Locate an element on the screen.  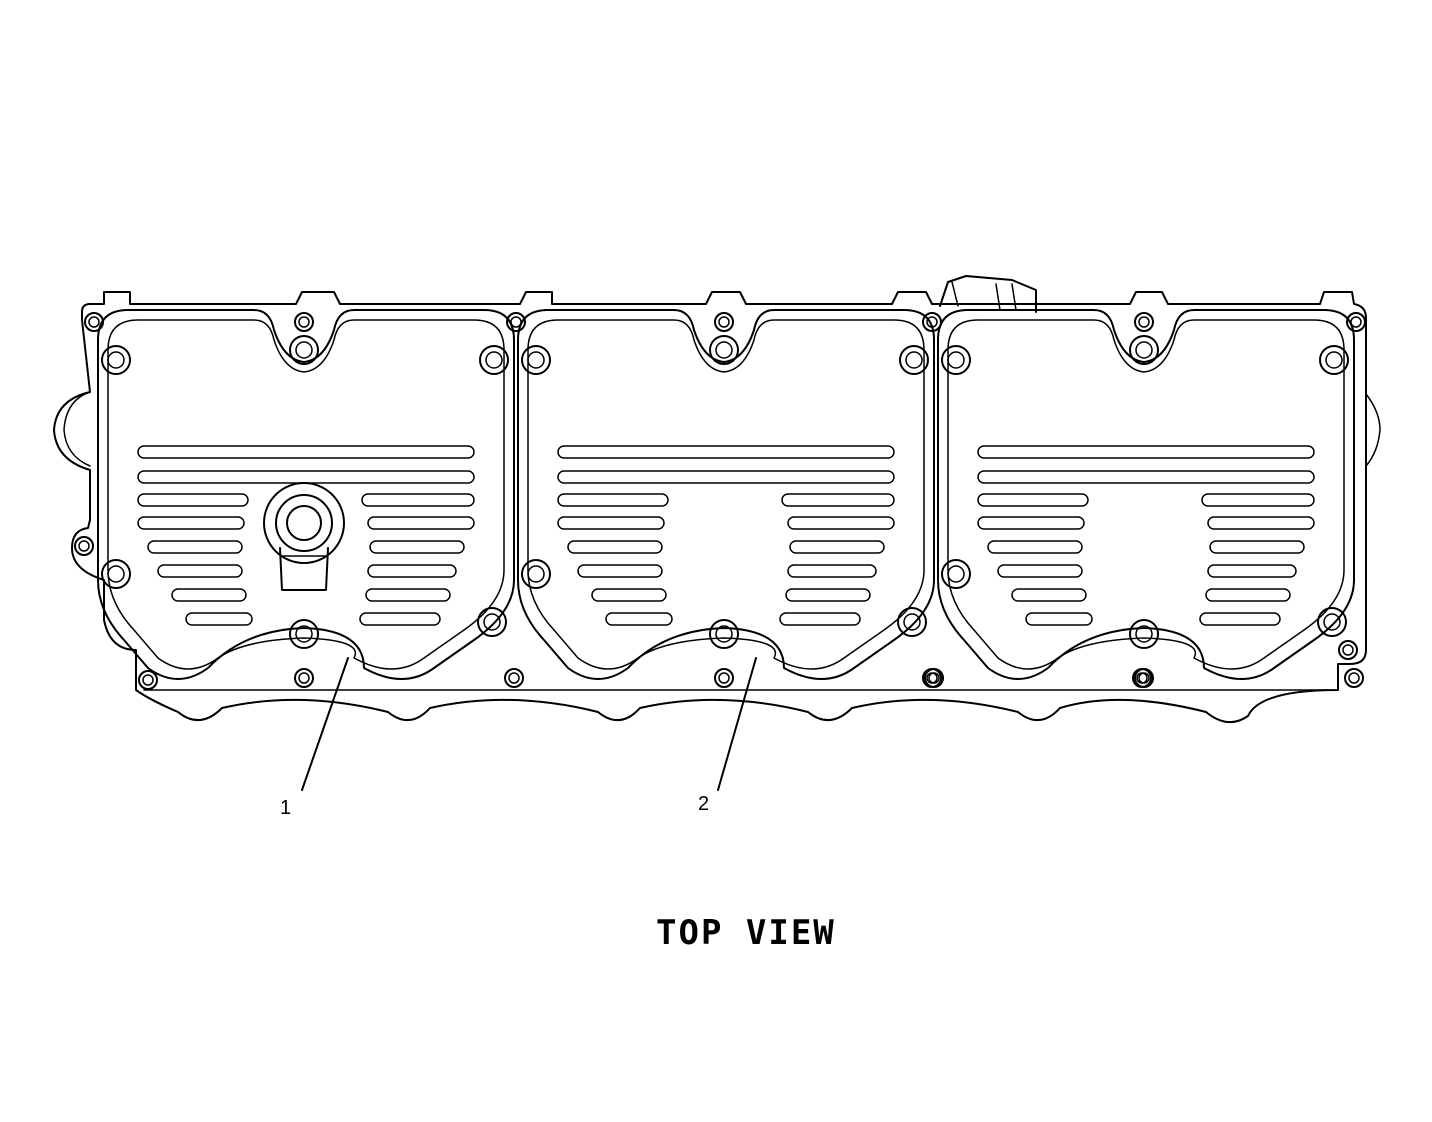
section-2-bolt-mid-left-inner is located at coordinates (536, 574).